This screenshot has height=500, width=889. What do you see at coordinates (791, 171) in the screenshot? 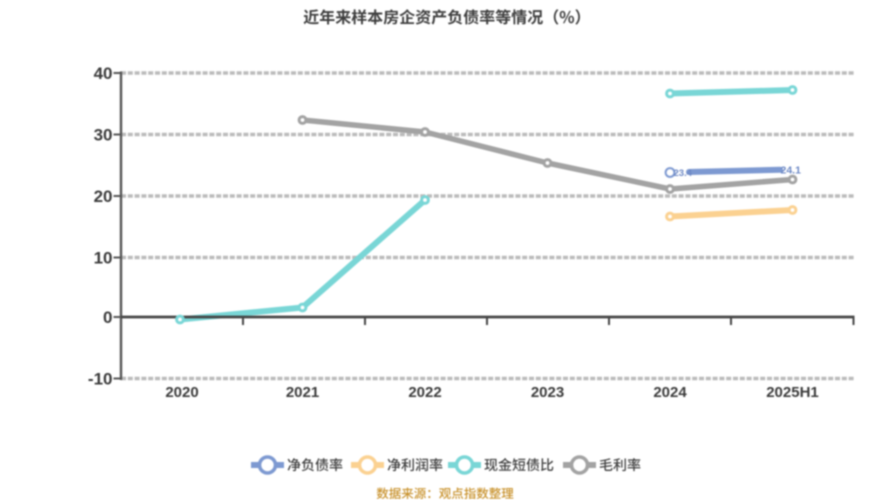
I see `svg-text: 24.1` at bounding box center [791, 171].